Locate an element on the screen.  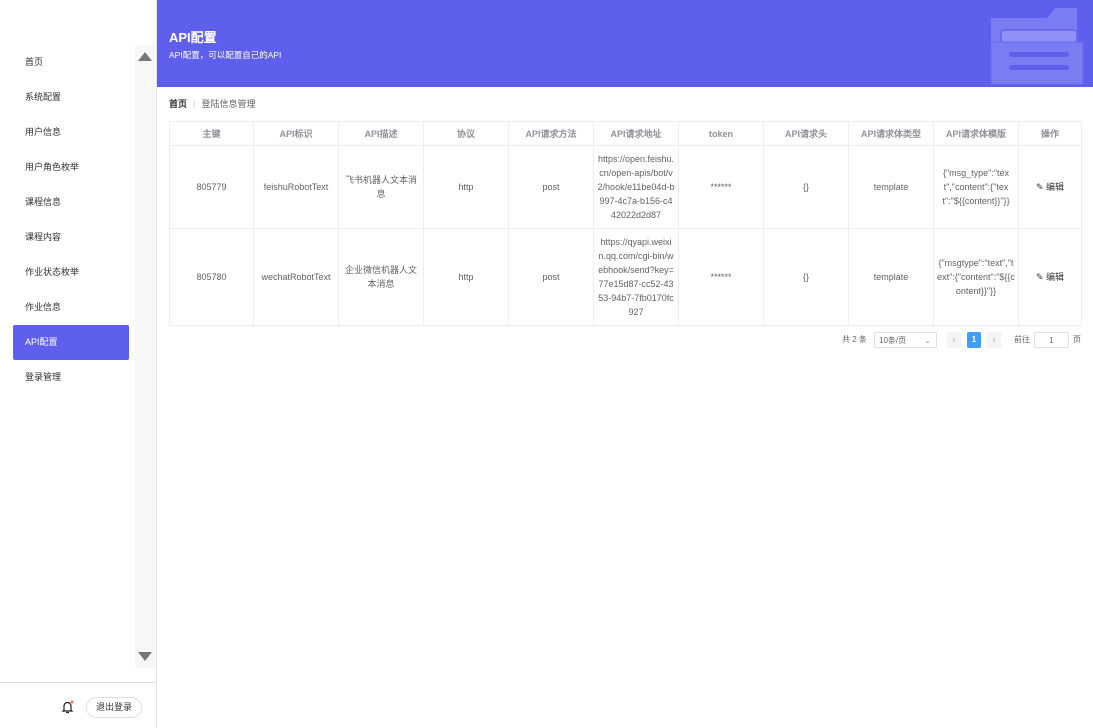
column-header: API请求地址 is located at coordinates (636, 133).